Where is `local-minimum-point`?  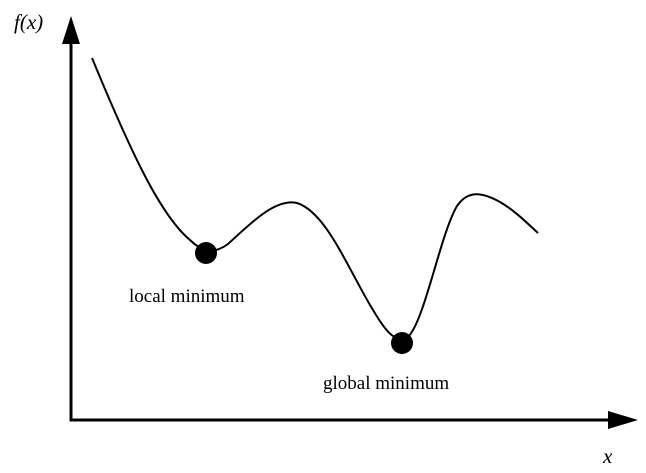
local-minimum-point is located at coordinates (206, 253).